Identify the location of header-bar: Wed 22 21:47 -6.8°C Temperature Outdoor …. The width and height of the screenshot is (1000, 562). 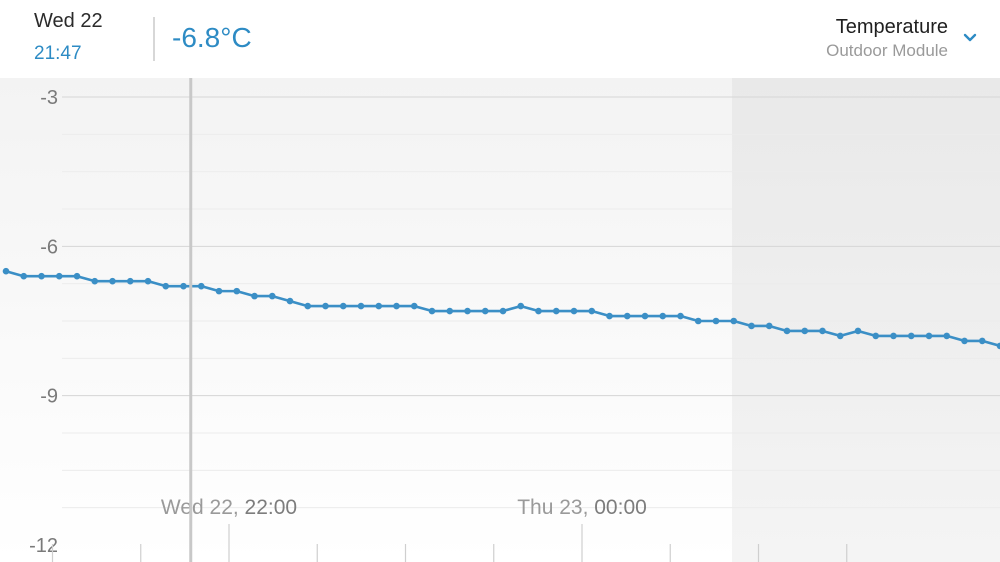
(500, 39).